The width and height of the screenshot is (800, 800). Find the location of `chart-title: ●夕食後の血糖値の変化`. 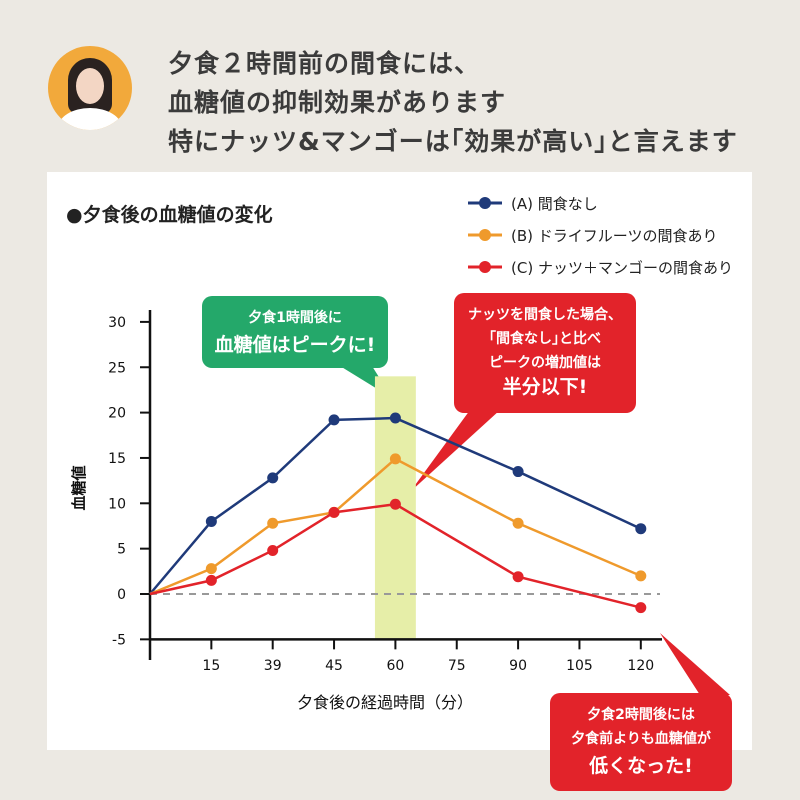

chart-title: ●夕食後の血糖値の変化 is located at coordinates (169, 215).